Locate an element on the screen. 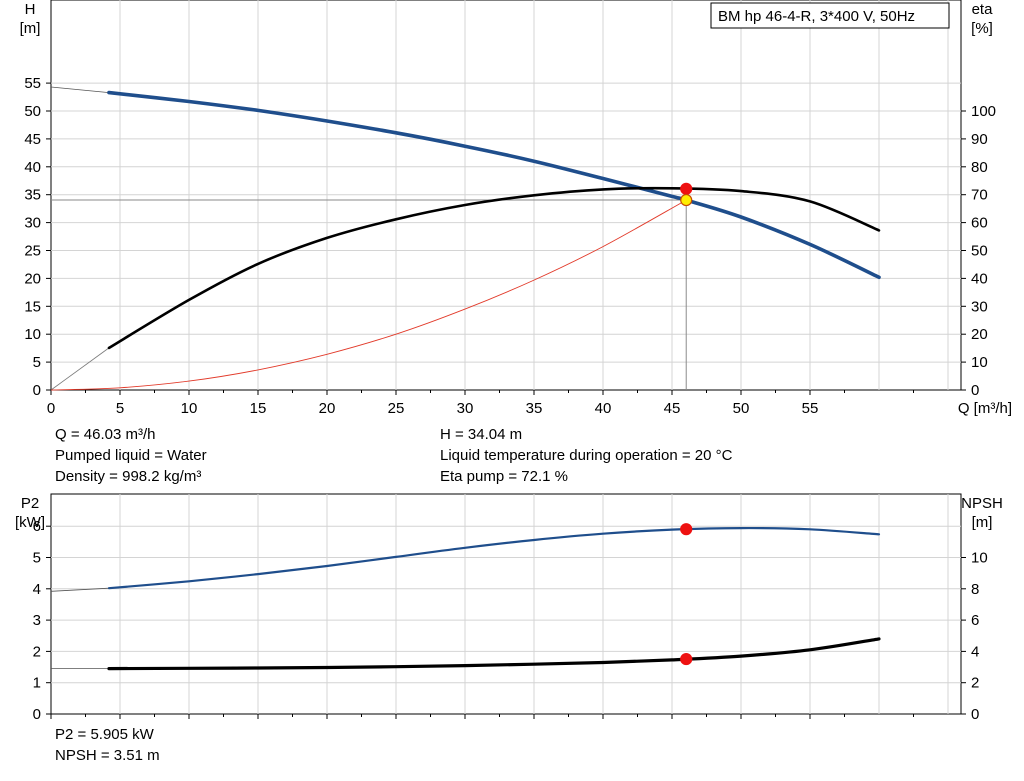  left-tick-label: 15 is located at coordinates (32, 306).